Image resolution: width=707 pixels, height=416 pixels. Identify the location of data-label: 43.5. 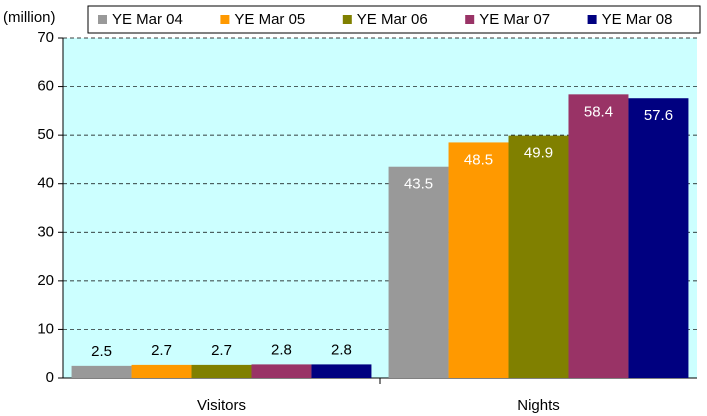
(418, 184).